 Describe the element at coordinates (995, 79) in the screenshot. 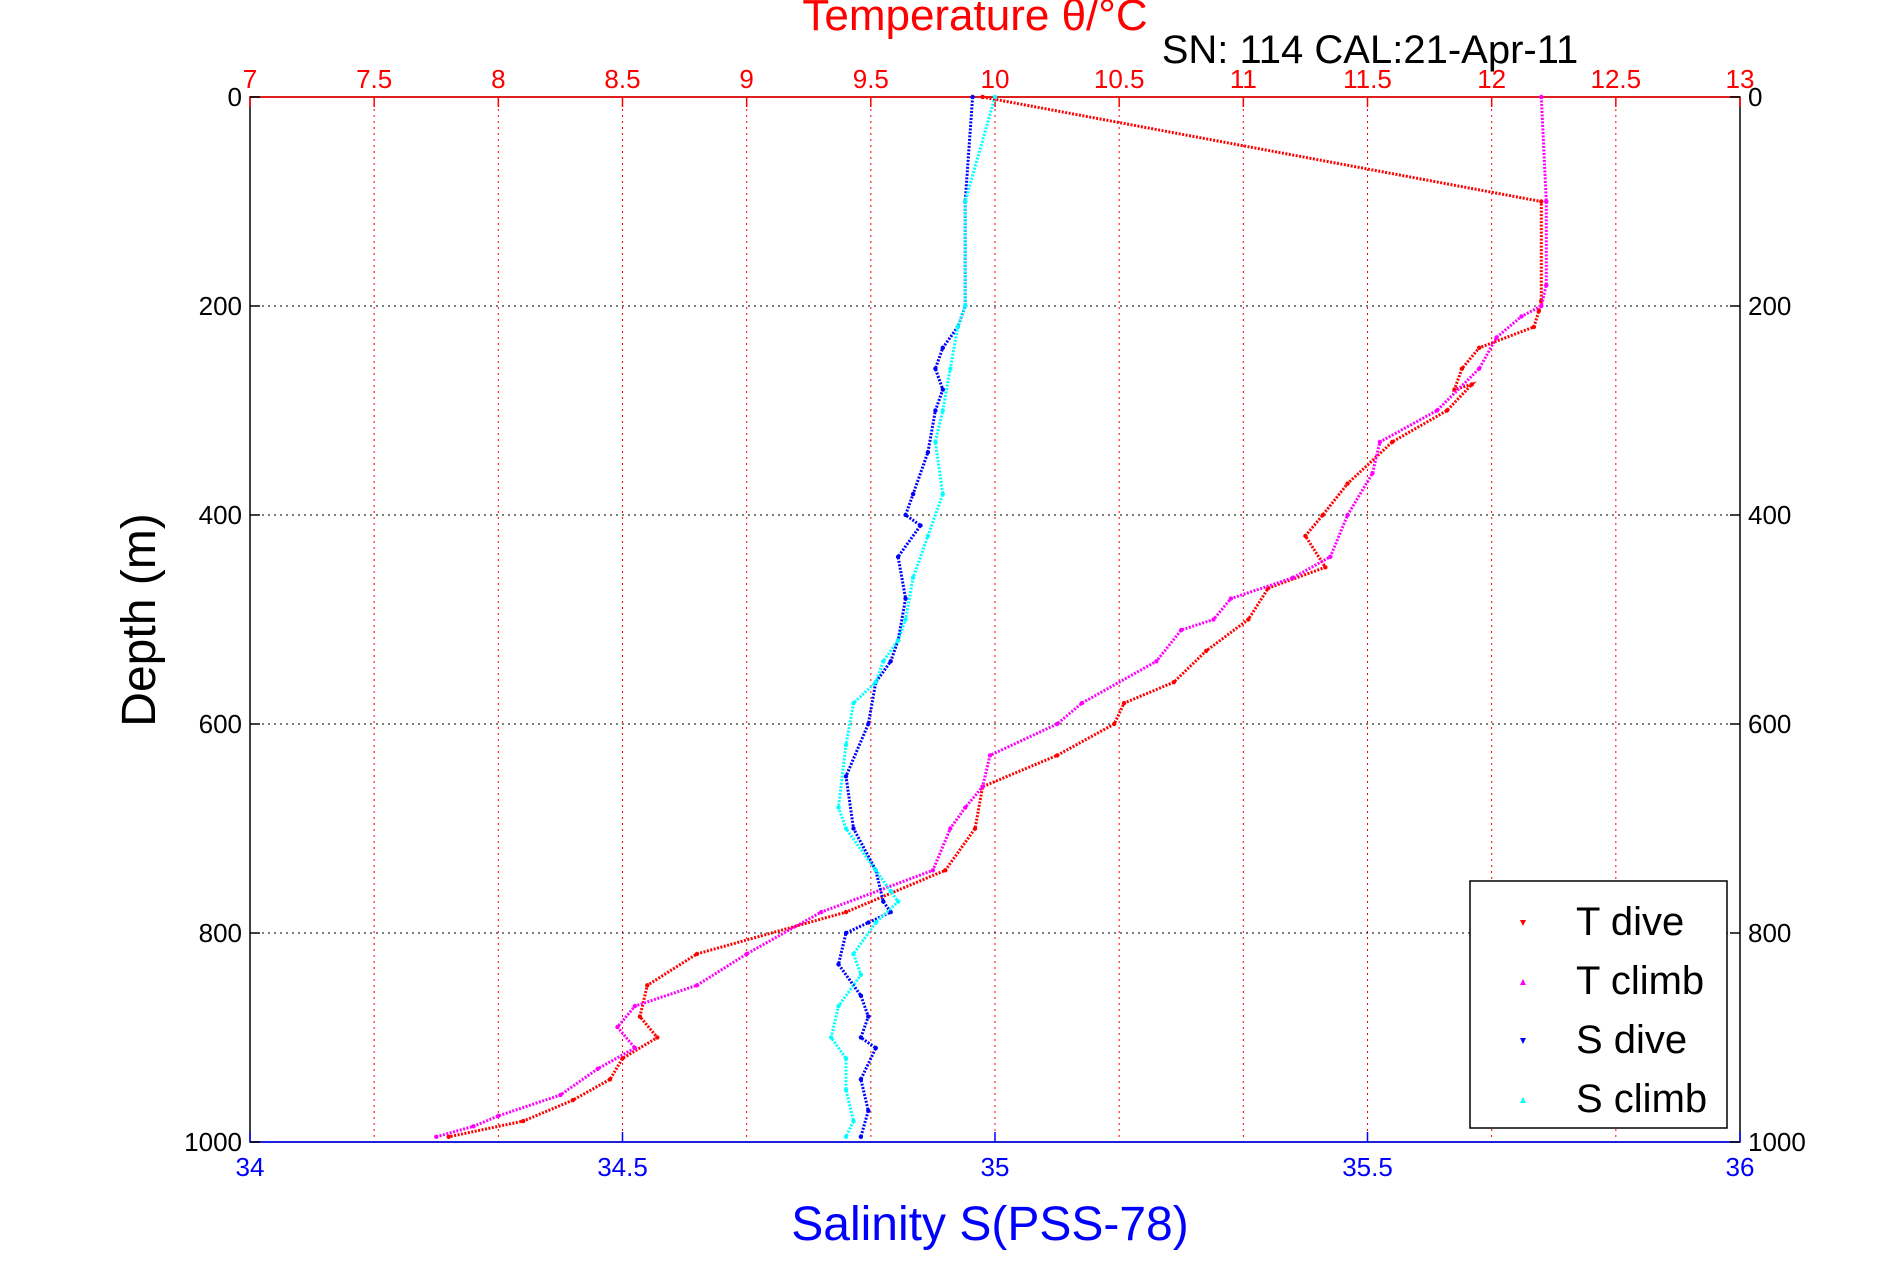

I see `top-axis-tick-label: 10` at that location.